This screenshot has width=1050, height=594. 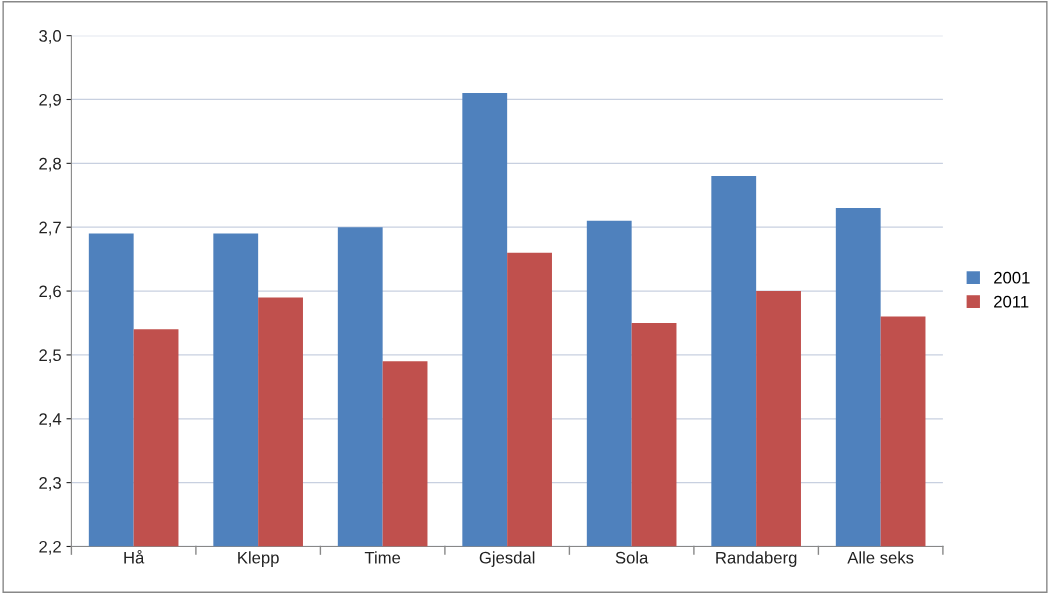 What do you see at coordinates (507, 559) in the screenshot?
I see `x-tick-label: Gjesdal` at bounding box center [507, 559].